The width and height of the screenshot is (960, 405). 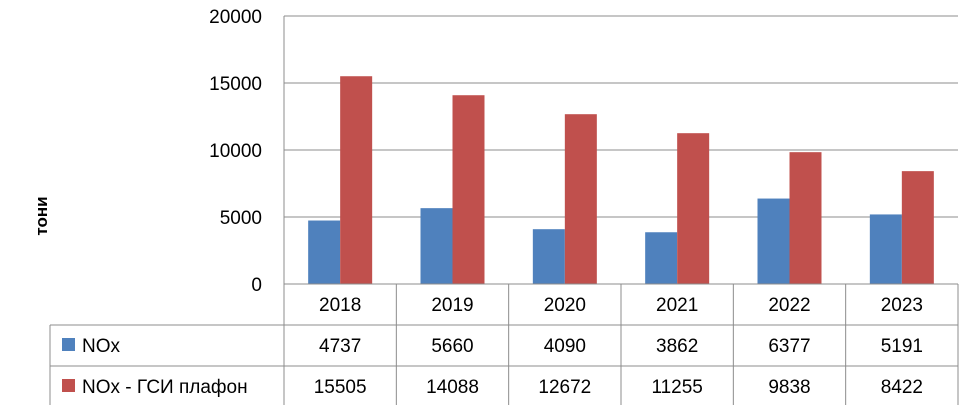 What do you see at coordinates (902, 387) in the screenshot?
I see `data-label: 8422` at bounding box center [902, 387].